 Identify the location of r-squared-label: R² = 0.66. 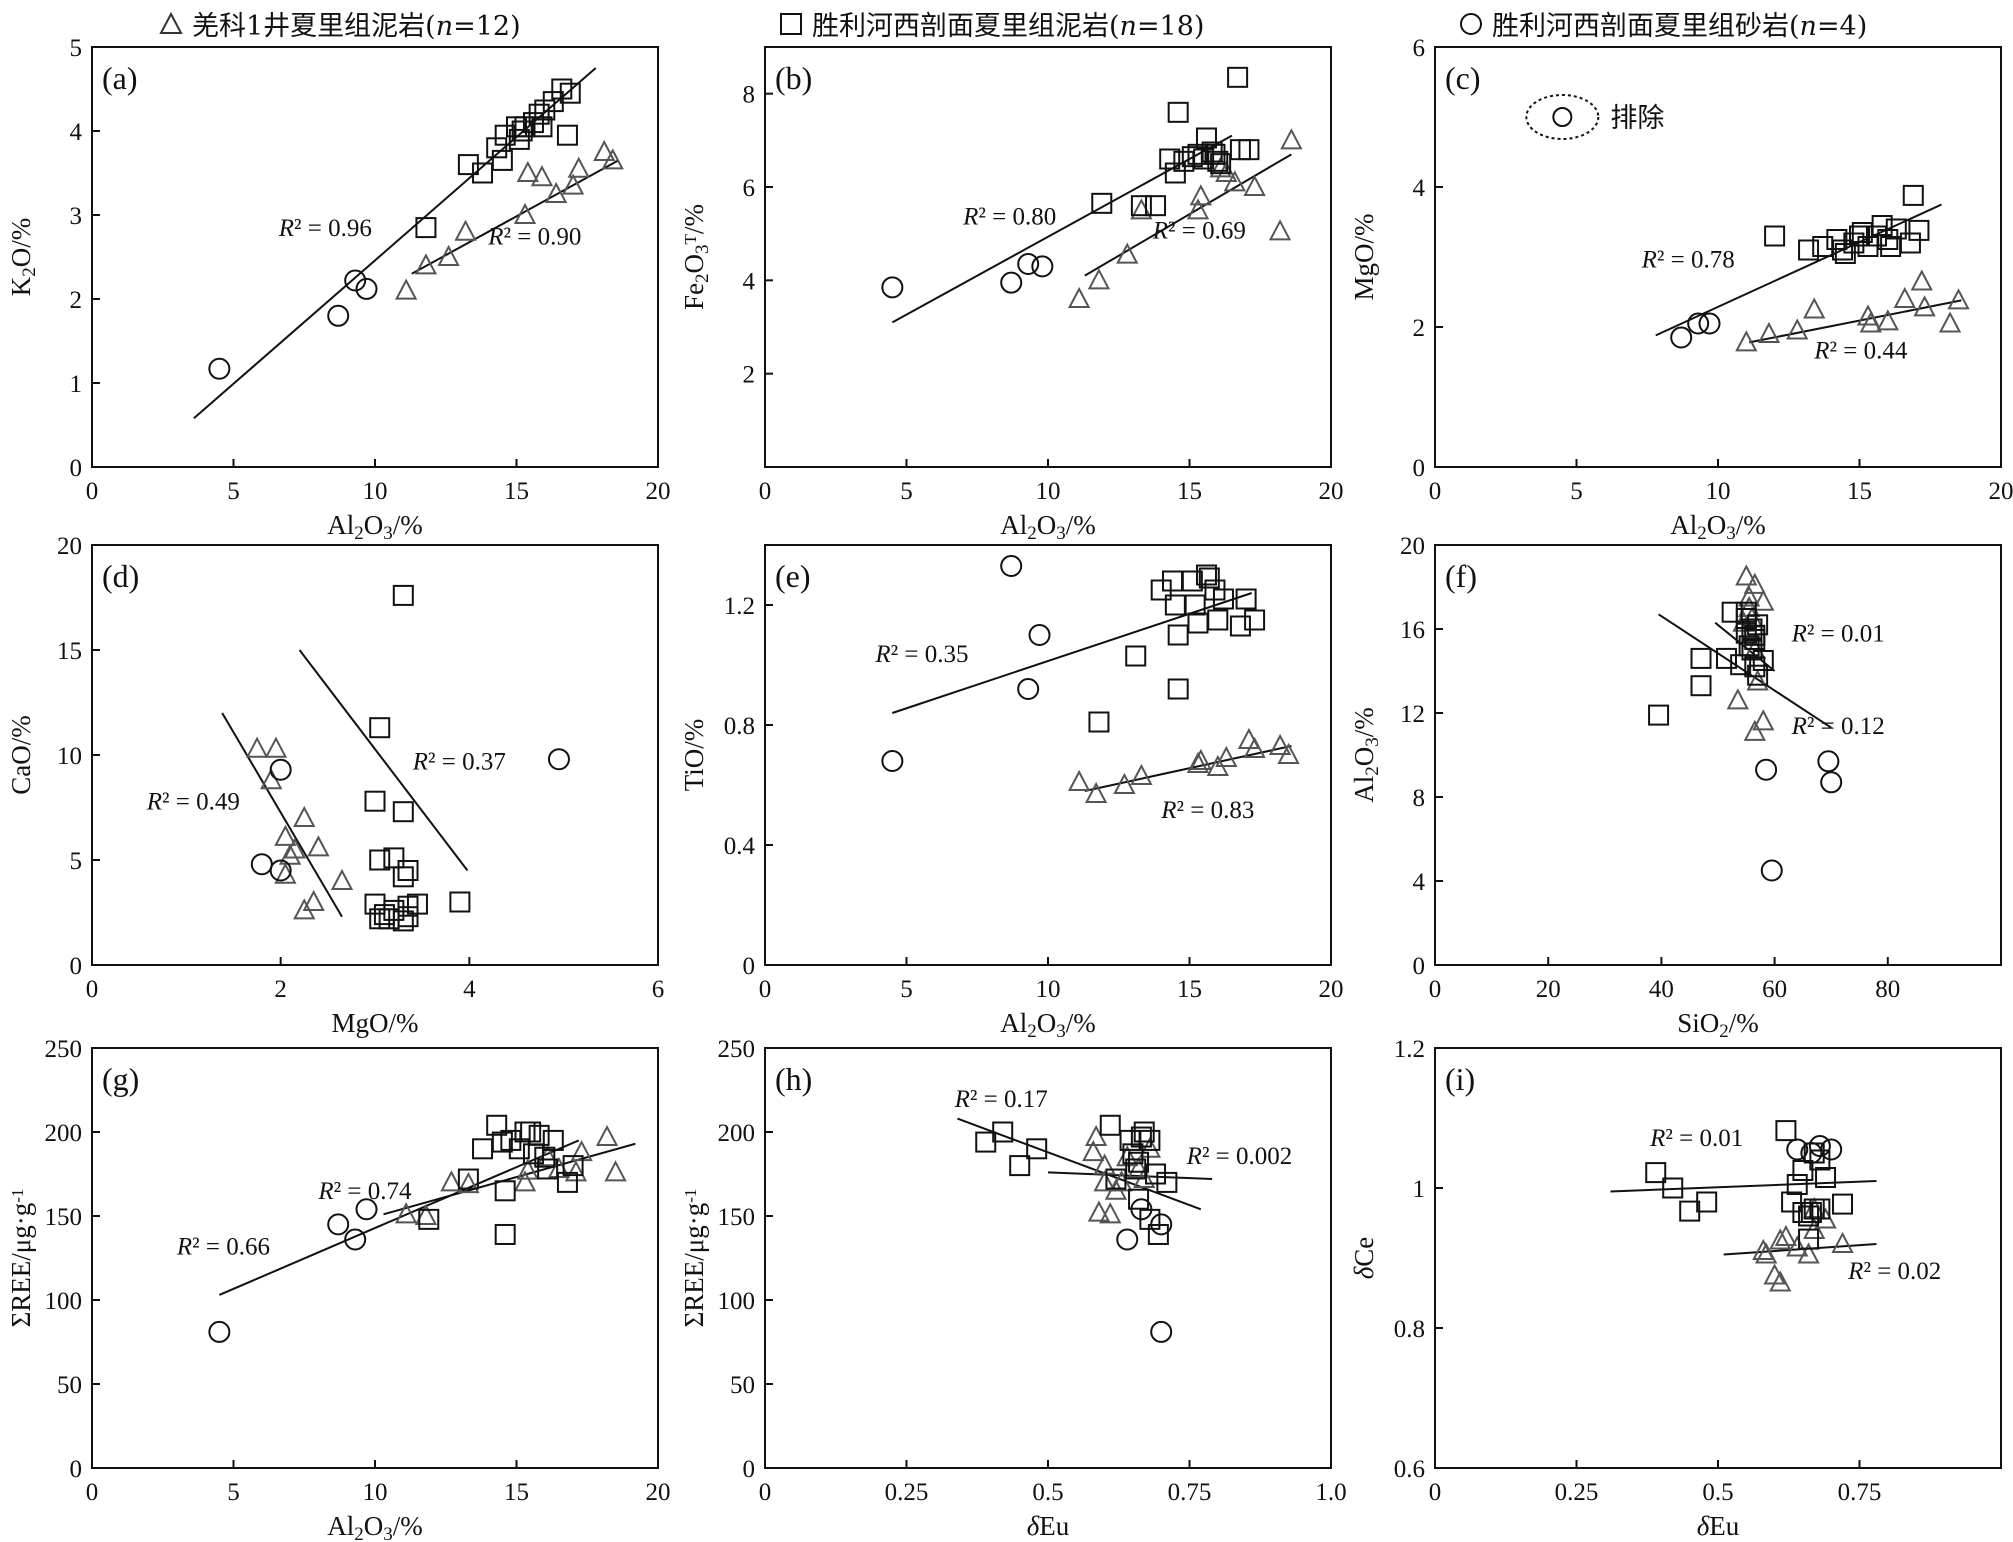
(223, 1247).